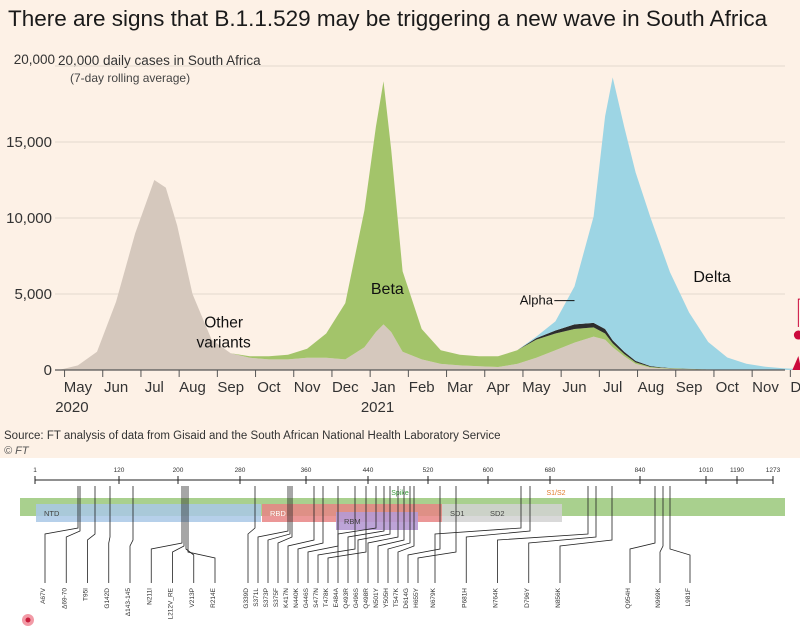 This screenshot has height=641, width=800. I want to click on mutation-label-8: R214E, so click(213, 597).